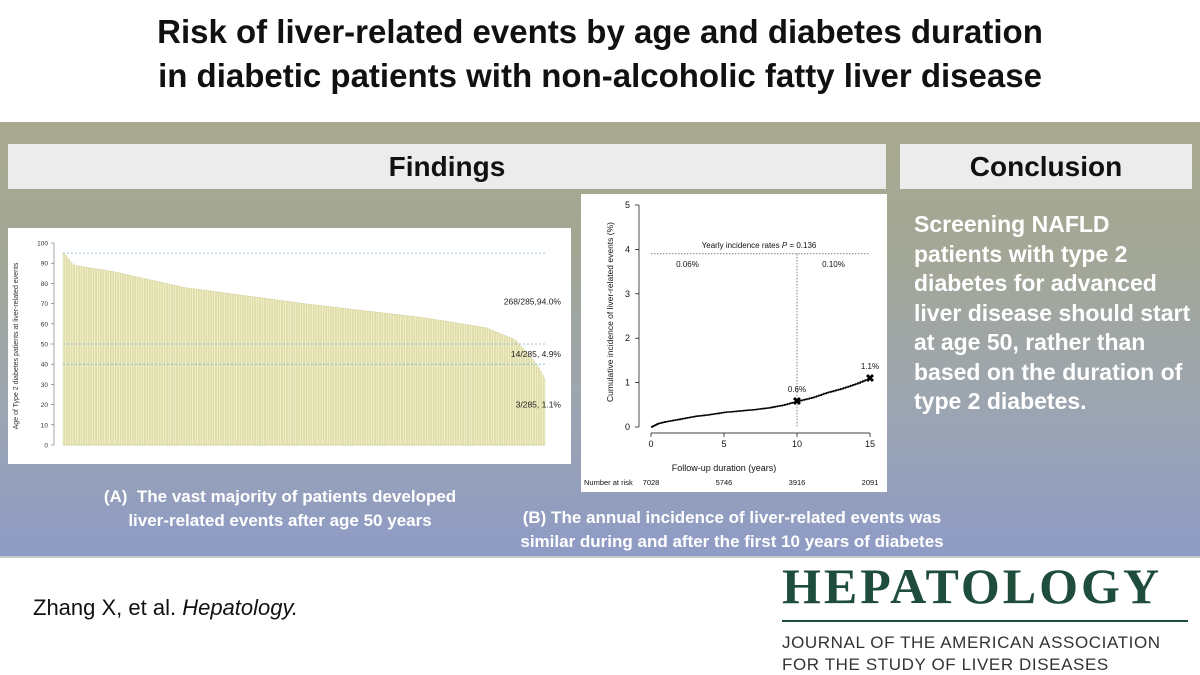  I want to click on logo-subtitle-line-2: FOR THE STUDY OF LIVER DISEASES, so click(945, 664).